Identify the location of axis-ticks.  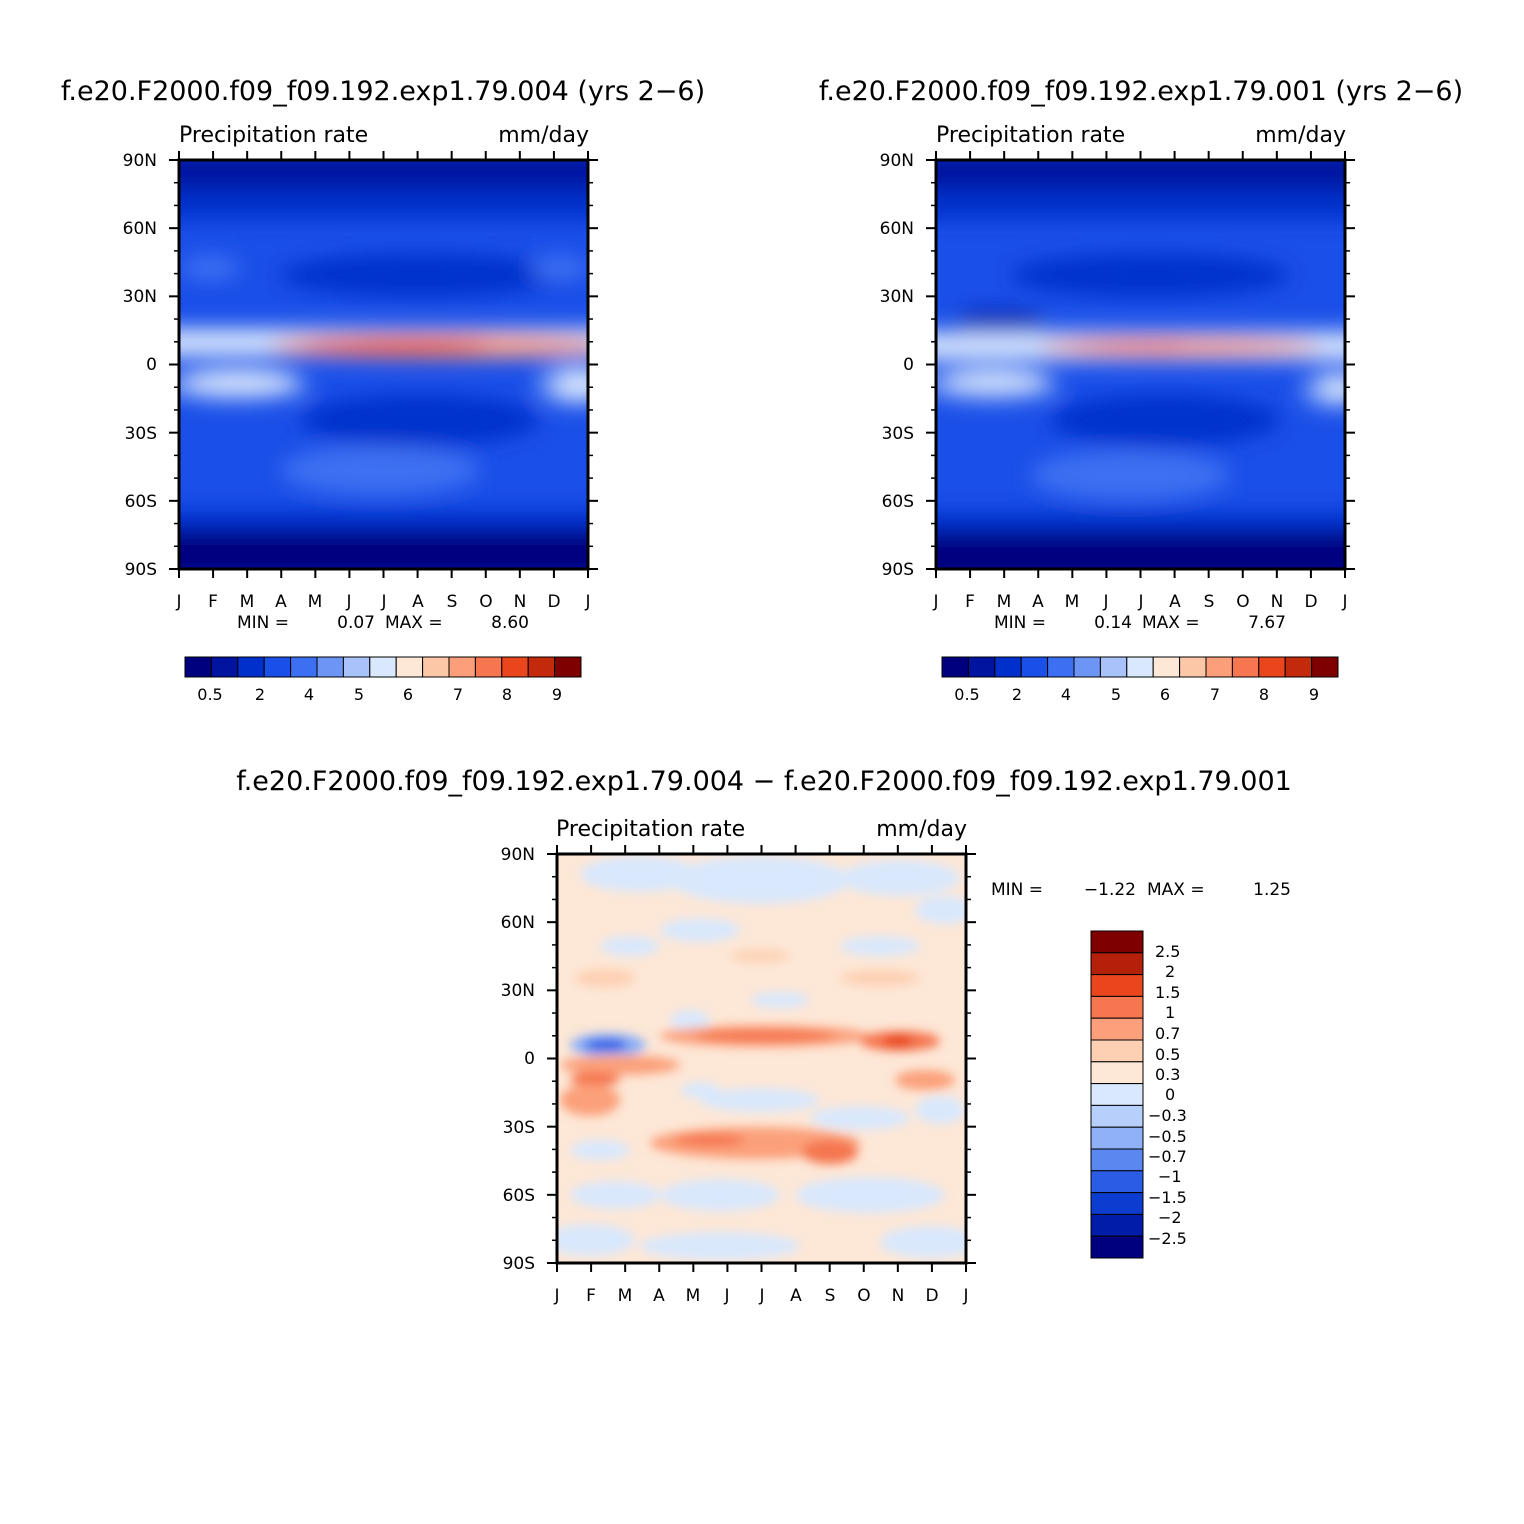
(383, 364).